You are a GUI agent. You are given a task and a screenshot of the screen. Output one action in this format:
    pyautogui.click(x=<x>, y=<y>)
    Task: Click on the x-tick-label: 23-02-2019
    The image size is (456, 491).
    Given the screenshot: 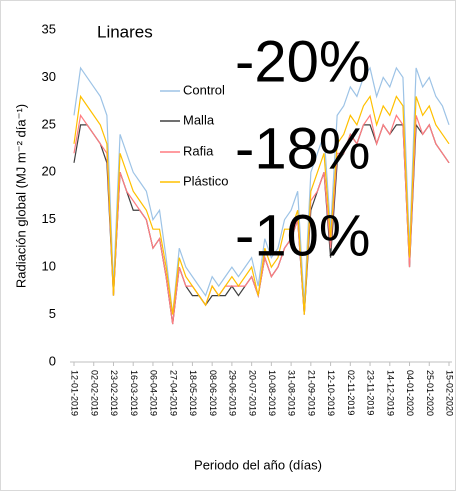 What is the action you would take?
    pyautogui.click(x=114, y=393)
    